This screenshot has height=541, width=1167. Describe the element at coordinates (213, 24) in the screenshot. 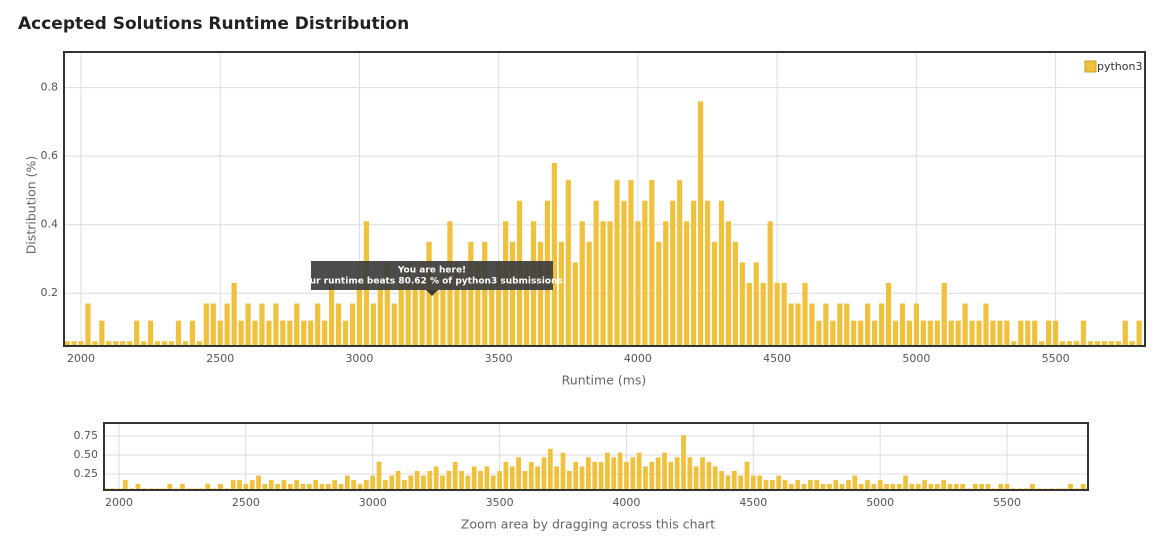

I see `chart-title: Accepted Solutions Runtime Distribution` at that location.